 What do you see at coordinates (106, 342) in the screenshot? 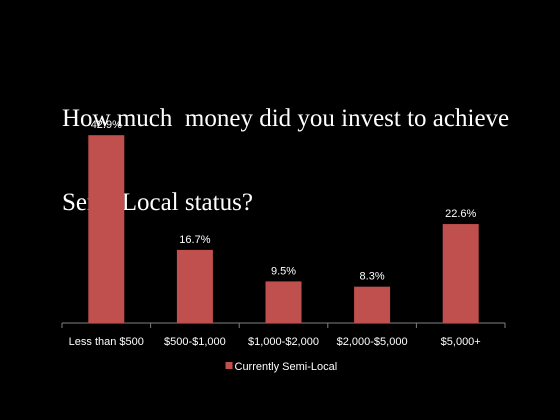
I see `category-label: Less than $500` at bounding box center [106, 342].